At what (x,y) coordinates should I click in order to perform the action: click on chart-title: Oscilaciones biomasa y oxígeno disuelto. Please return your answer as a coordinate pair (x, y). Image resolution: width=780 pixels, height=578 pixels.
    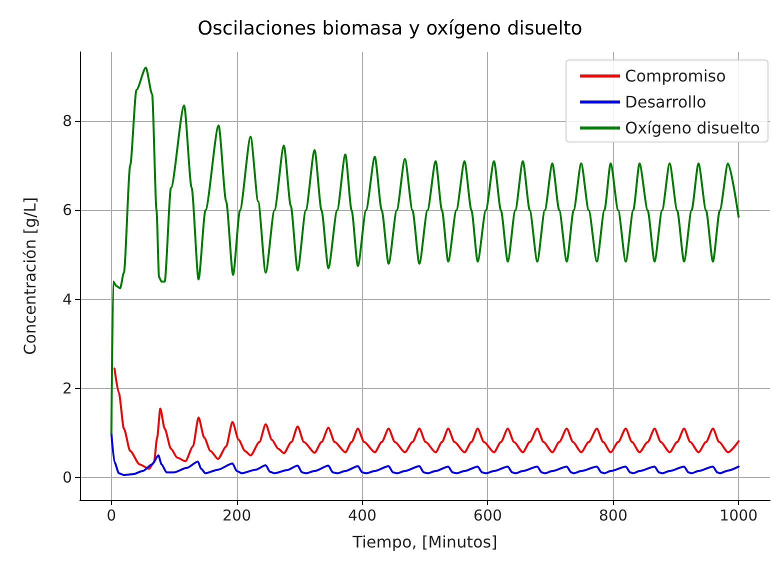
    Looking at the image, I should click on (390, 29).